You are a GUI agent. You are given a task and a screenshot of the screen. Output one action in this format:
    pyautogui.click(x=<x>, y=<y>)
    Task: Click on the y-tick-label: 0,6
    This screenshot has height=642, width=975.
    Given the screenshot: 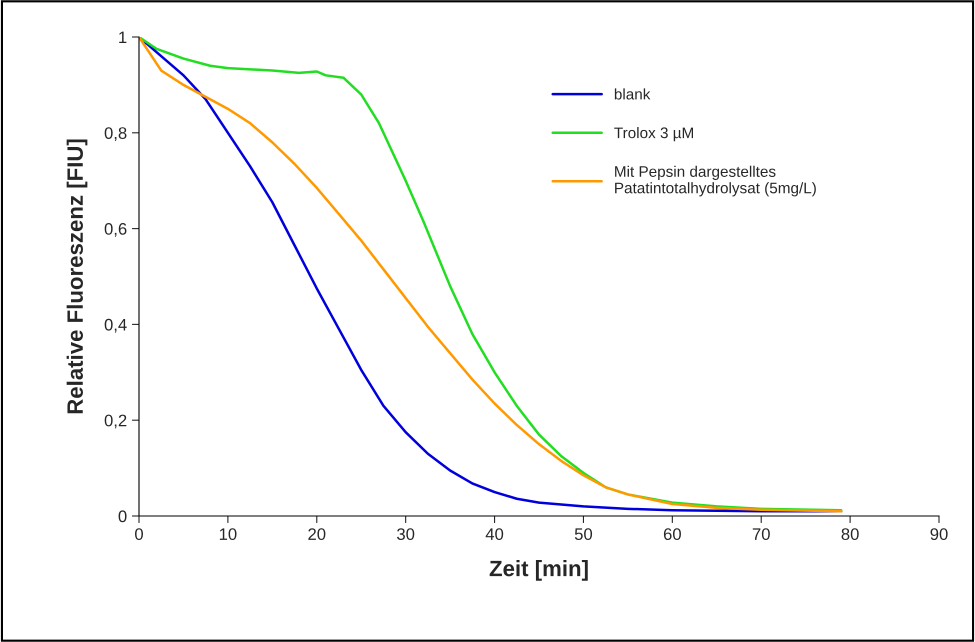 What is the action you would take?
    pyautogui.click(x=115, y=230)
    